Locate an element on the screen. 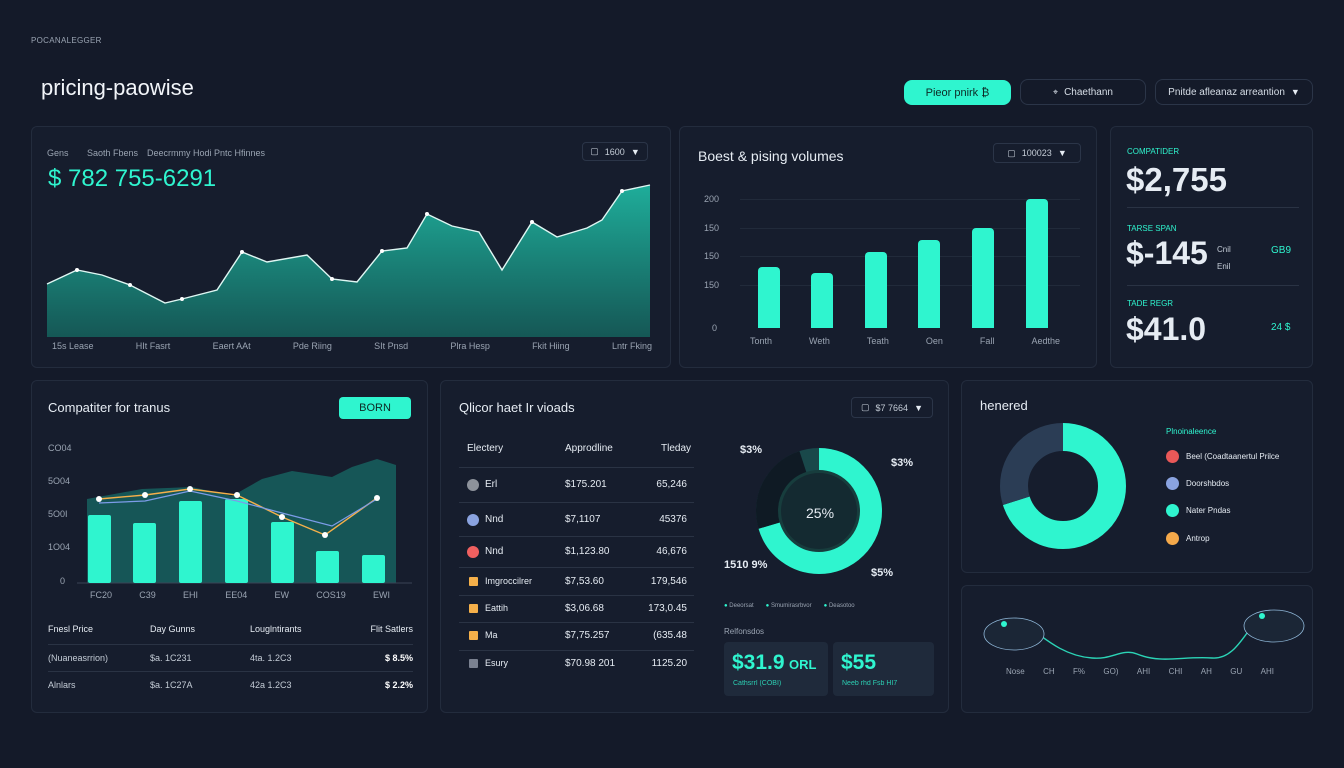 This screenshot has width=1344, height=768. volumes-select-label: 100023 is located at coordinates (1036, 153).